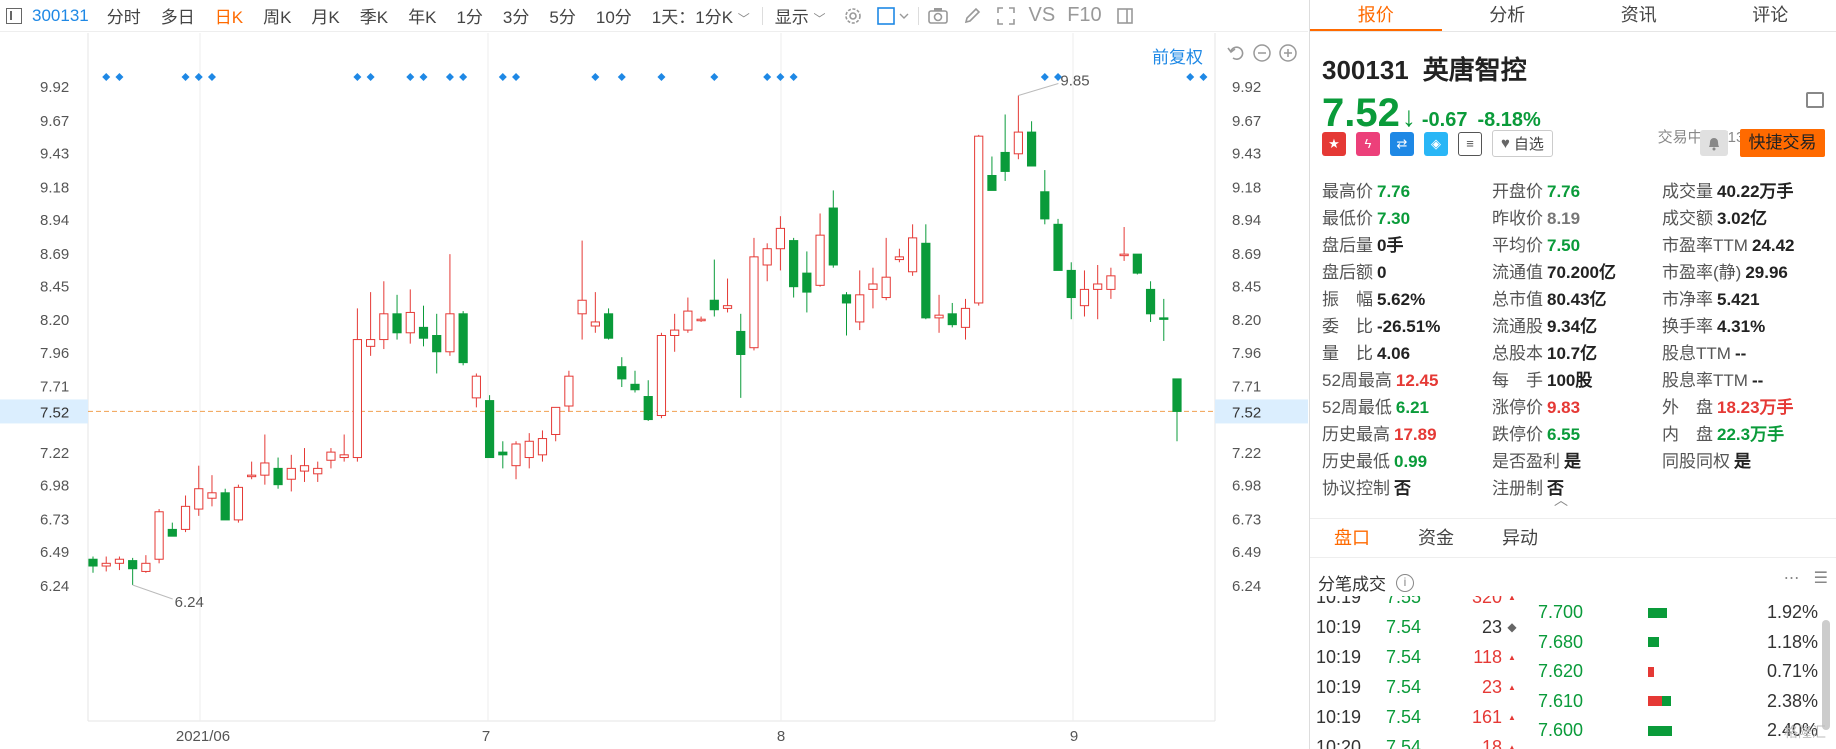  What do you see at coordinates (14, 15) in the screenshot?
I see `sidebar-toggle-icon` at bounding box center [14, 15].